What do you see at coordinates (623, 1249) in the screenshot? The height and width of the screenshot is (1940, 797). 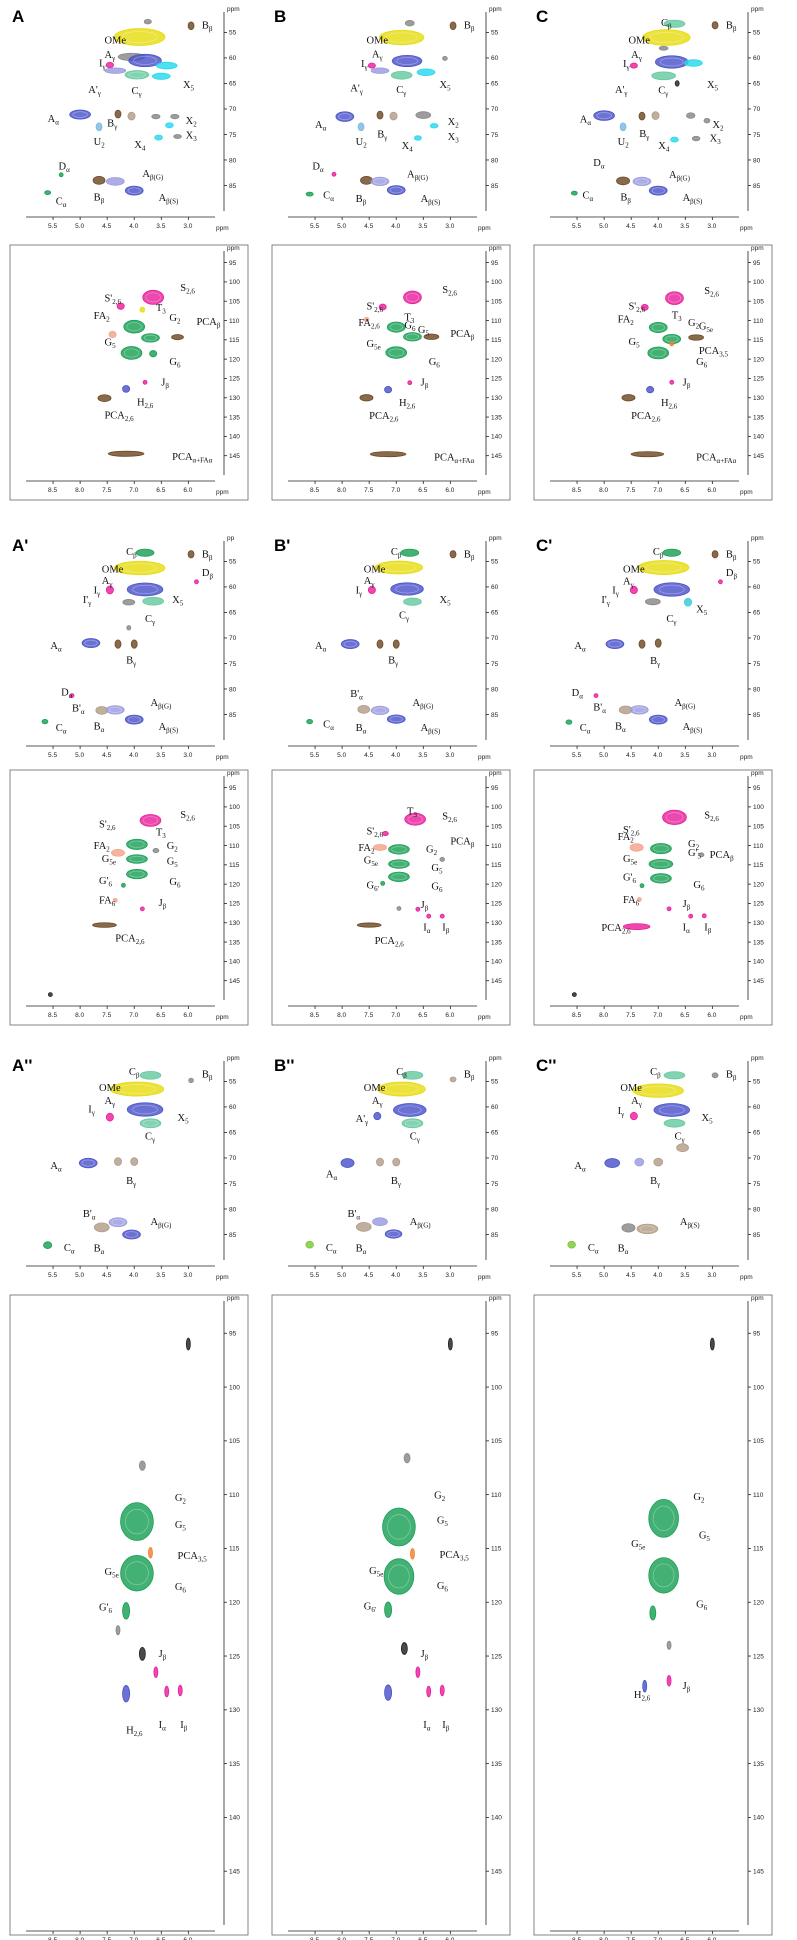 I see `assignment-label: Bα` at bounding box center [623, 1249].